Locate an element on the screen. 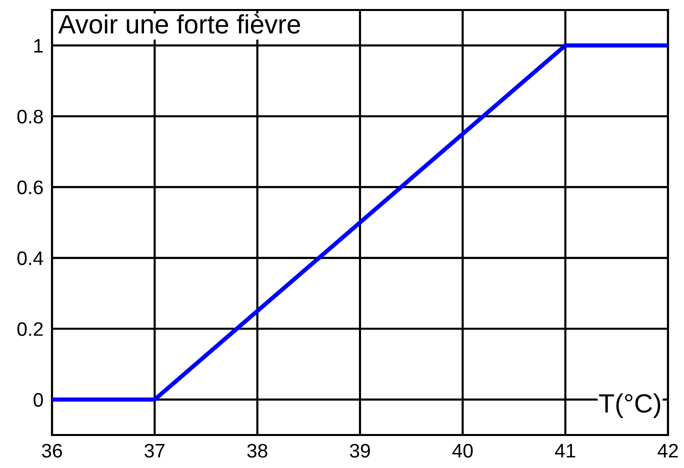  y-tick-label: 0.4 is located at coordinates (30, 258).